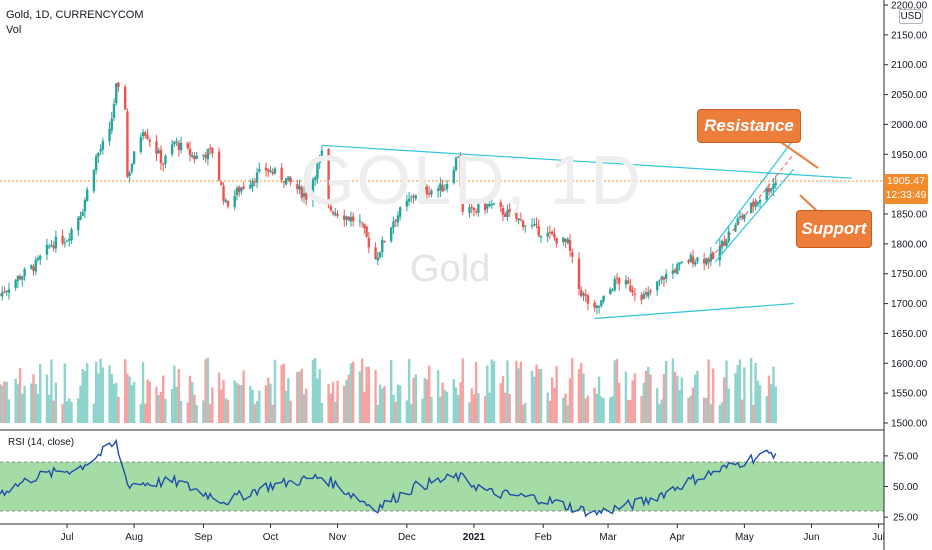 This screenshot has width=932, height=550. What do you see at coordinates (14, 30) in the screenshot?
I see `volume-legend: Vol` at bounding box center [14, 30].